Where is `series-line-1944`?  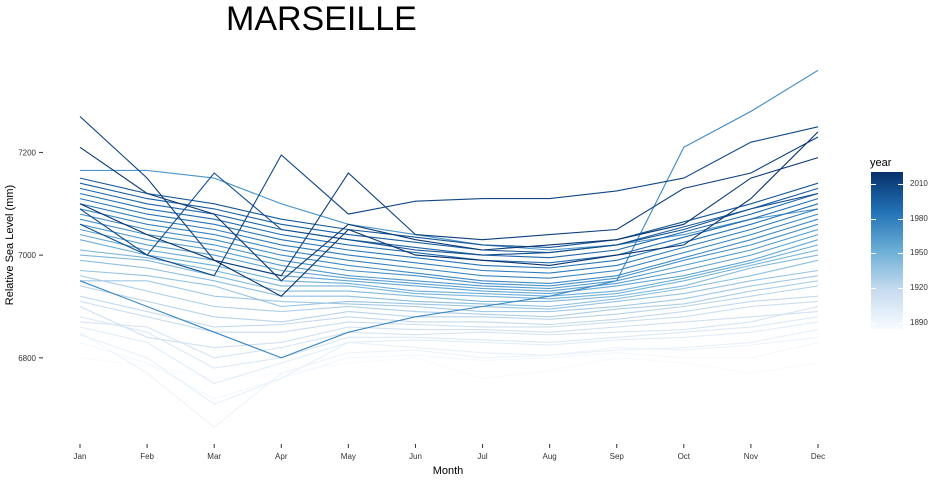 series-line-1944 is located at coordinates (449, 278).